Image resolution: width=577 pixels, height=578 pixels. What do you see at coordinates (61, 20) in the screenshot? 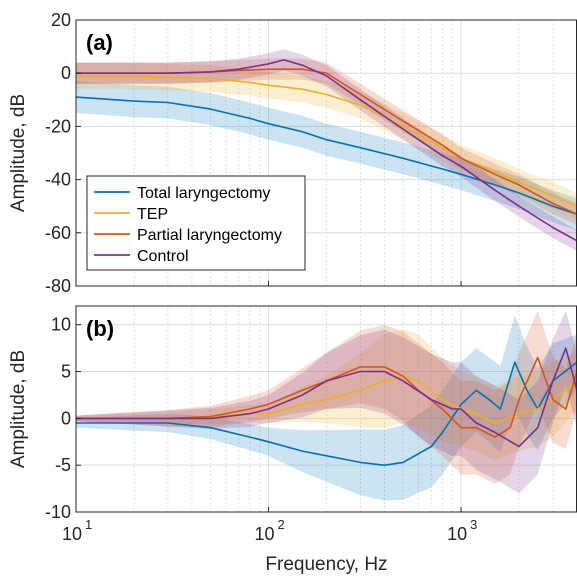
I see `y-tick-label: 20` at bounding box center [61, 20].